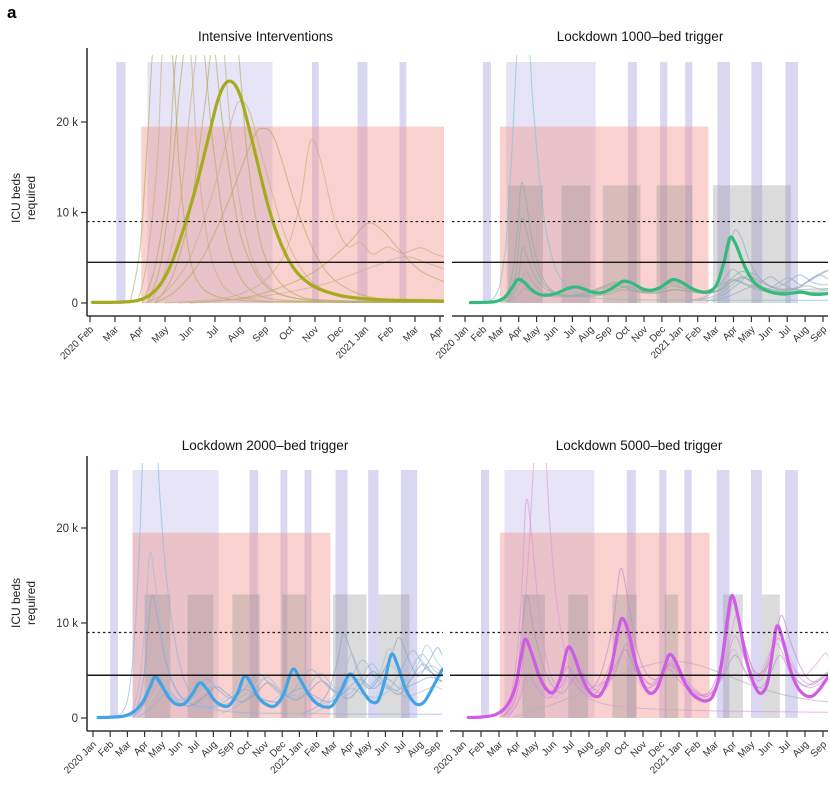  Describe the element at coordinates (12, 12) in the screenshot. I see `figure-panel-label: a` at that location.